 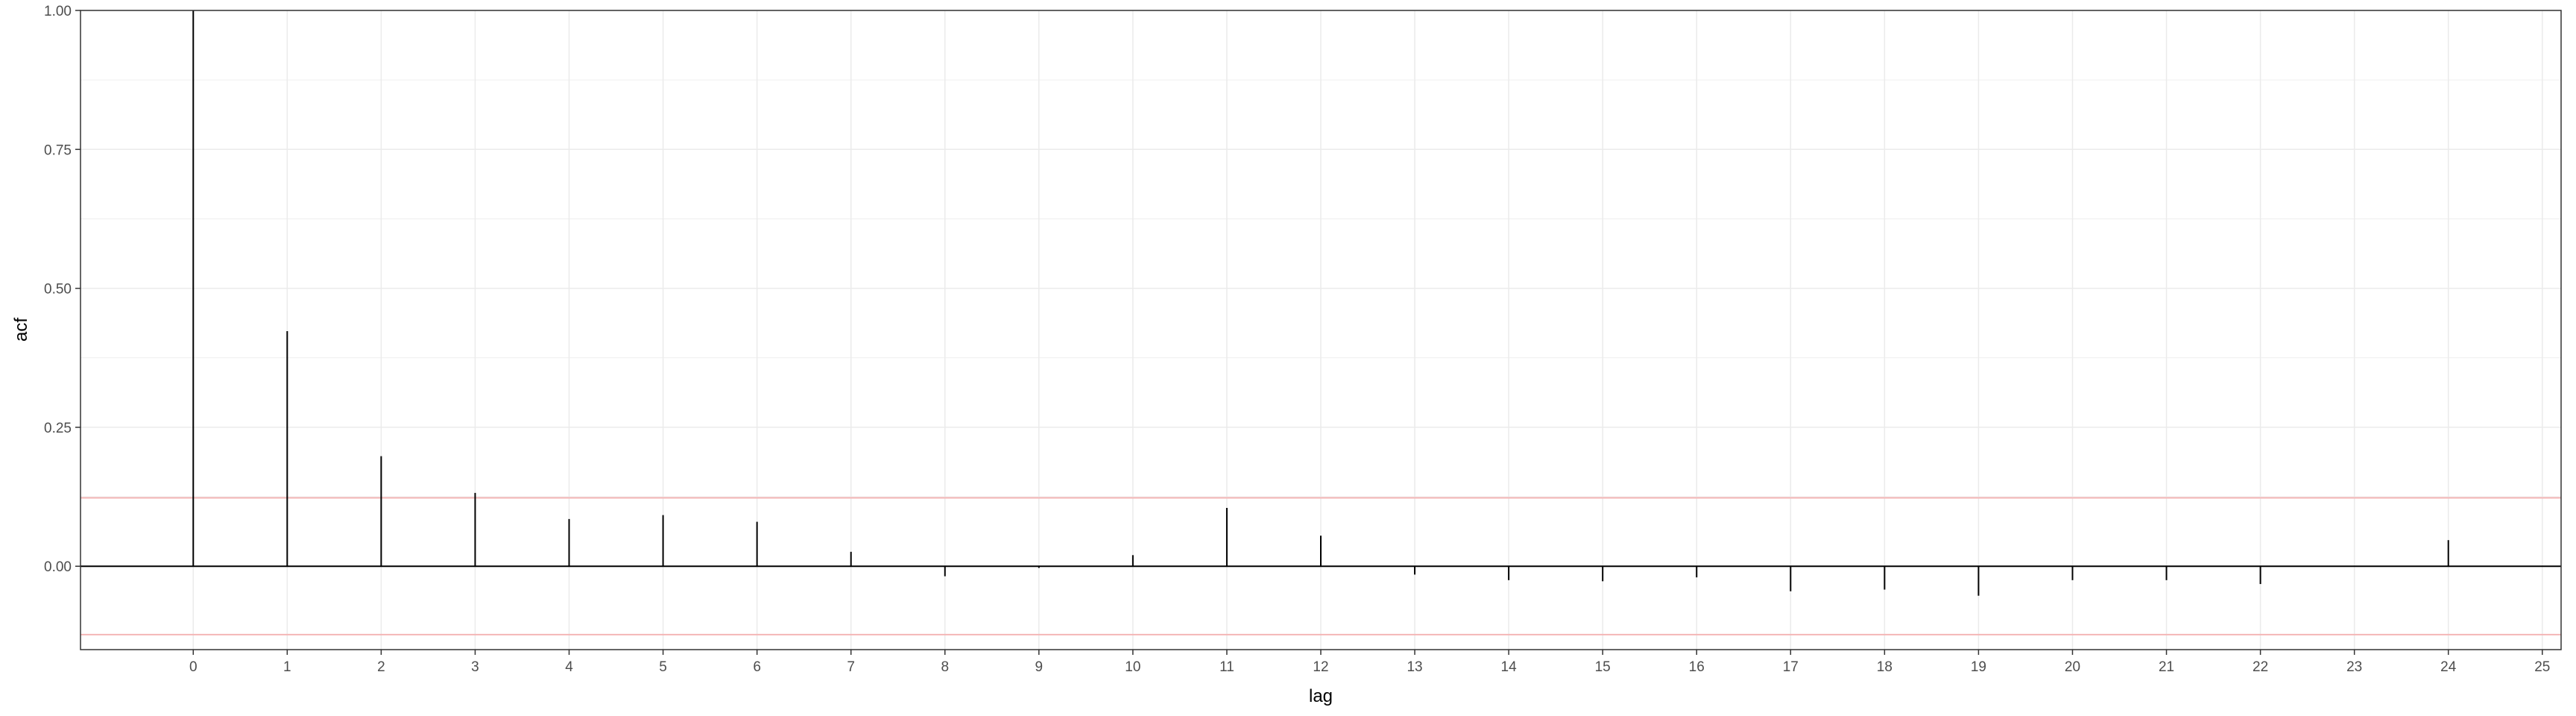 I want to click on x-tick-label: 16, so click(x=1697, y=667).